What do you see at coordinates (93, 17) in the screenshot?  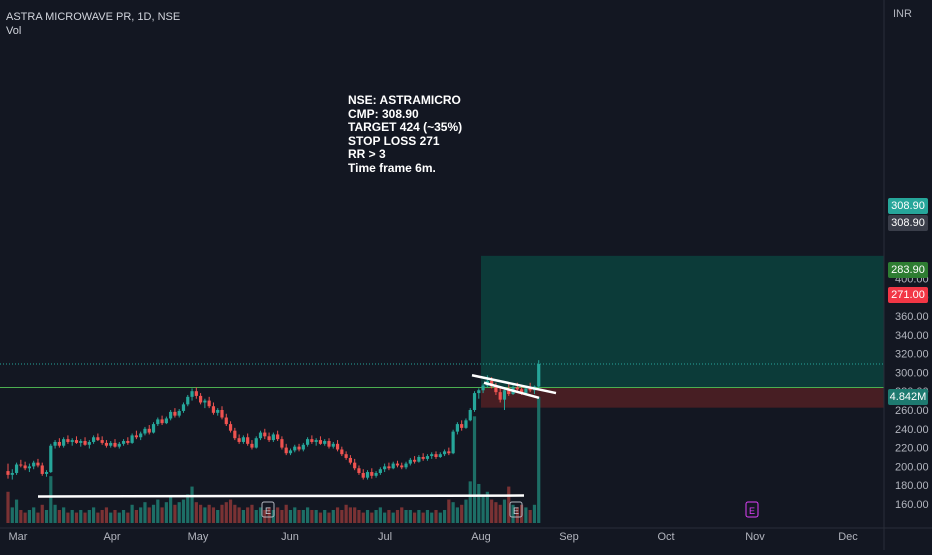 I see `chart-title: ASTRA MICROWAVE PR, 1D, NSE` at bounding box center [93, 17].